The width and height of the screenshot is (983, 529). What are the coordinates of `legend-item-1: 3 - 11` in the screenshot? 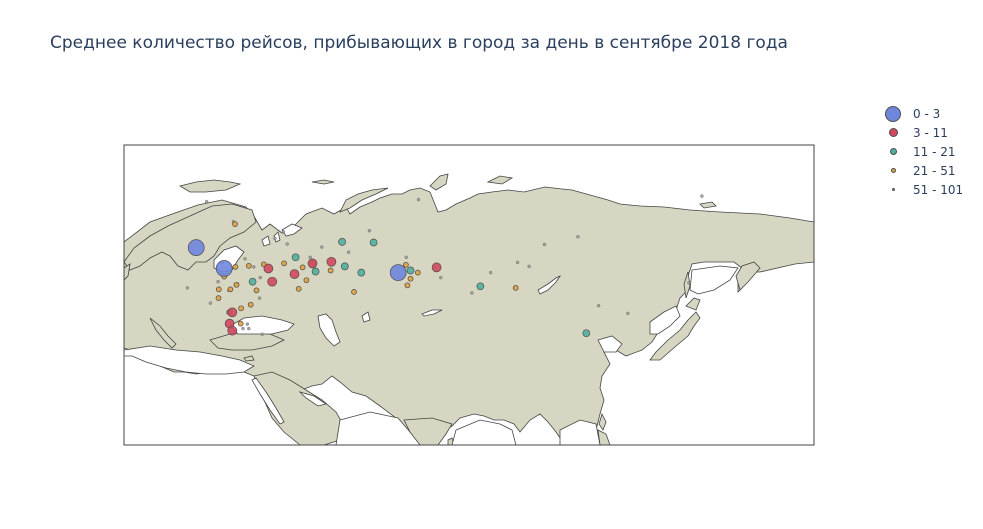 It's located at (921, 132).